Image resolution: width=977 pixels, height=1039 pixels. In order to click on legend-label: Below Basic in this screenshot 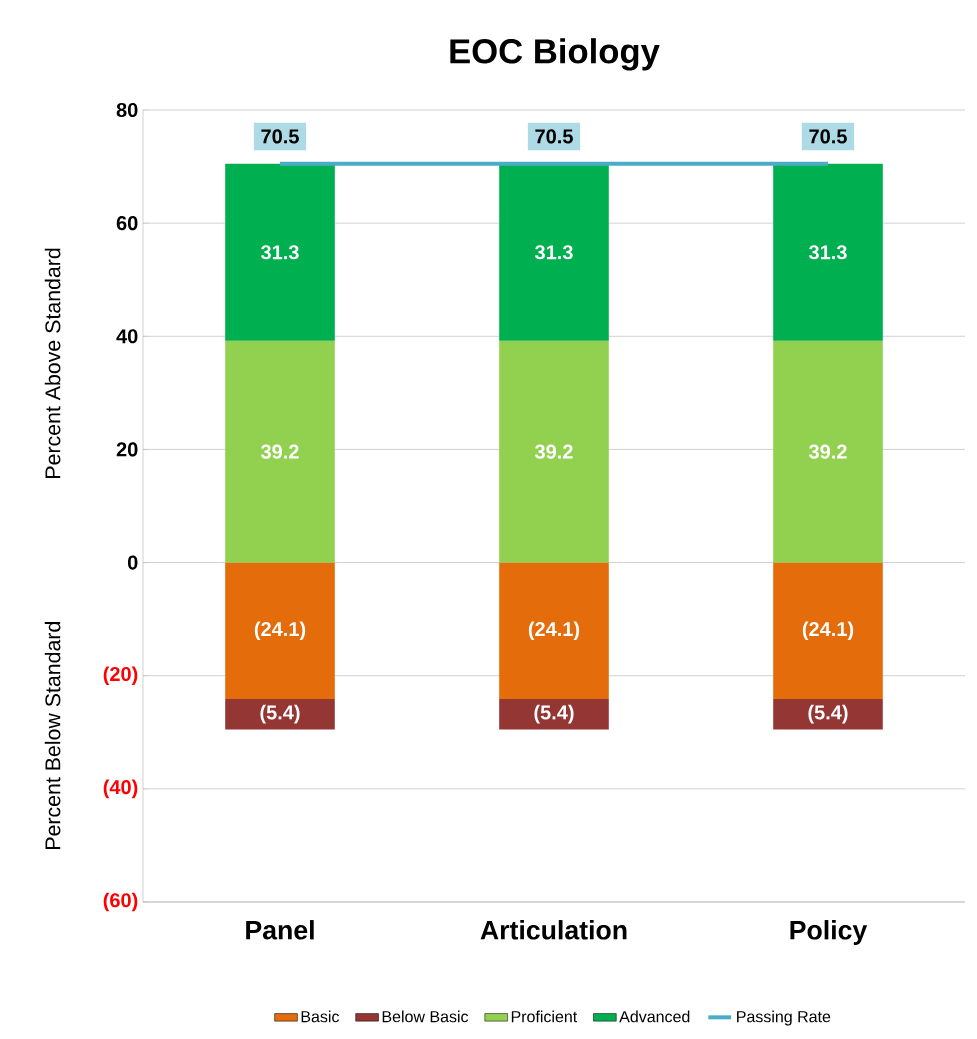, I will do `click(425, 1016)`.